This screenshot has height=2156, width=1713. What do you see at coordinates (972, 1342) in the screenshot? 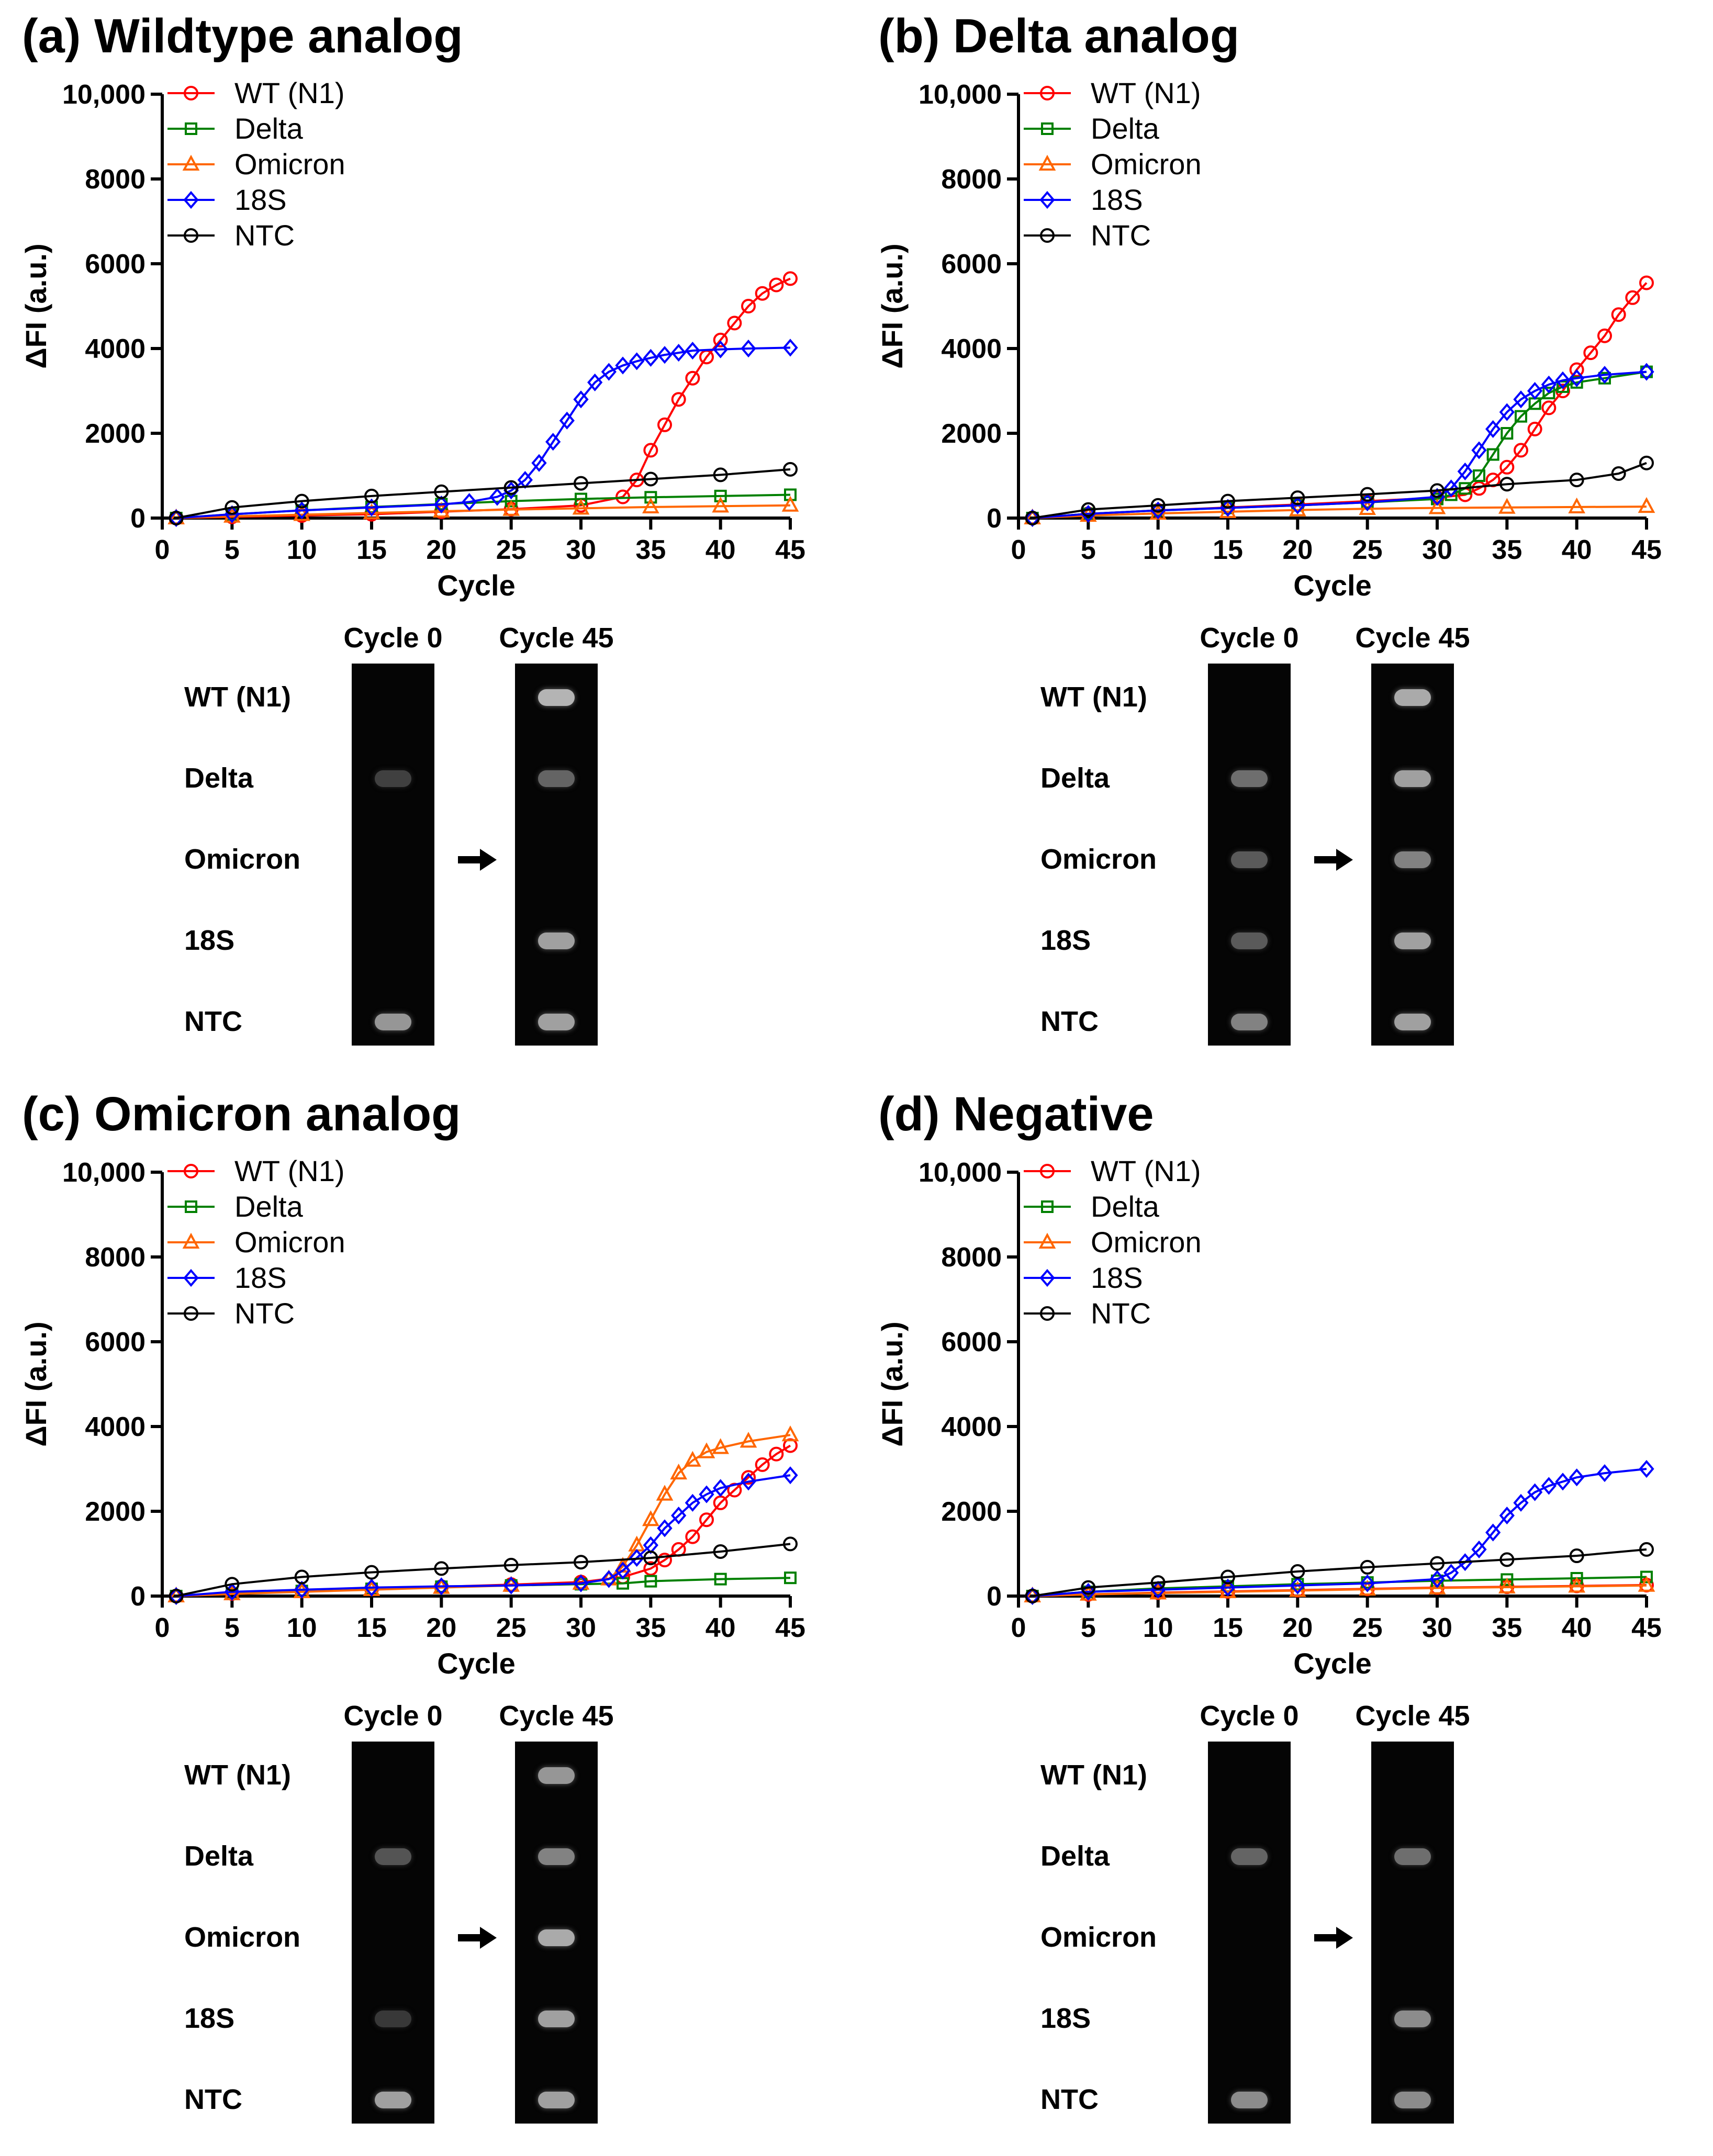
I see `y-tick-label: 6000` at bounding box center [972, 1342].